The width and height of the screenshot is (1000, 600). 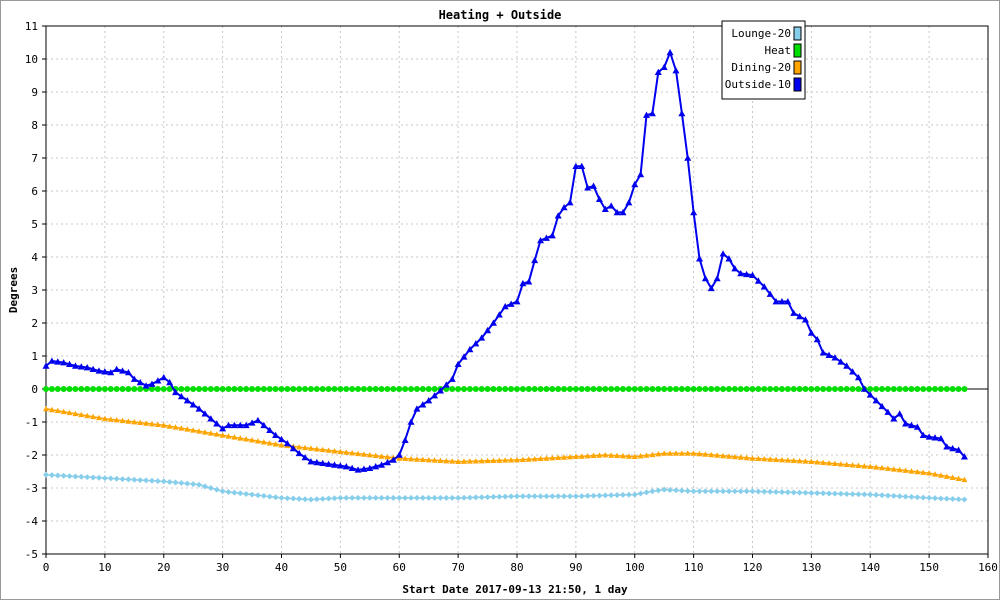 What do you see at coordinates (516, 567) in the screenshot?
I see `x-tick-label: 80` at bounding box center [516, 567].